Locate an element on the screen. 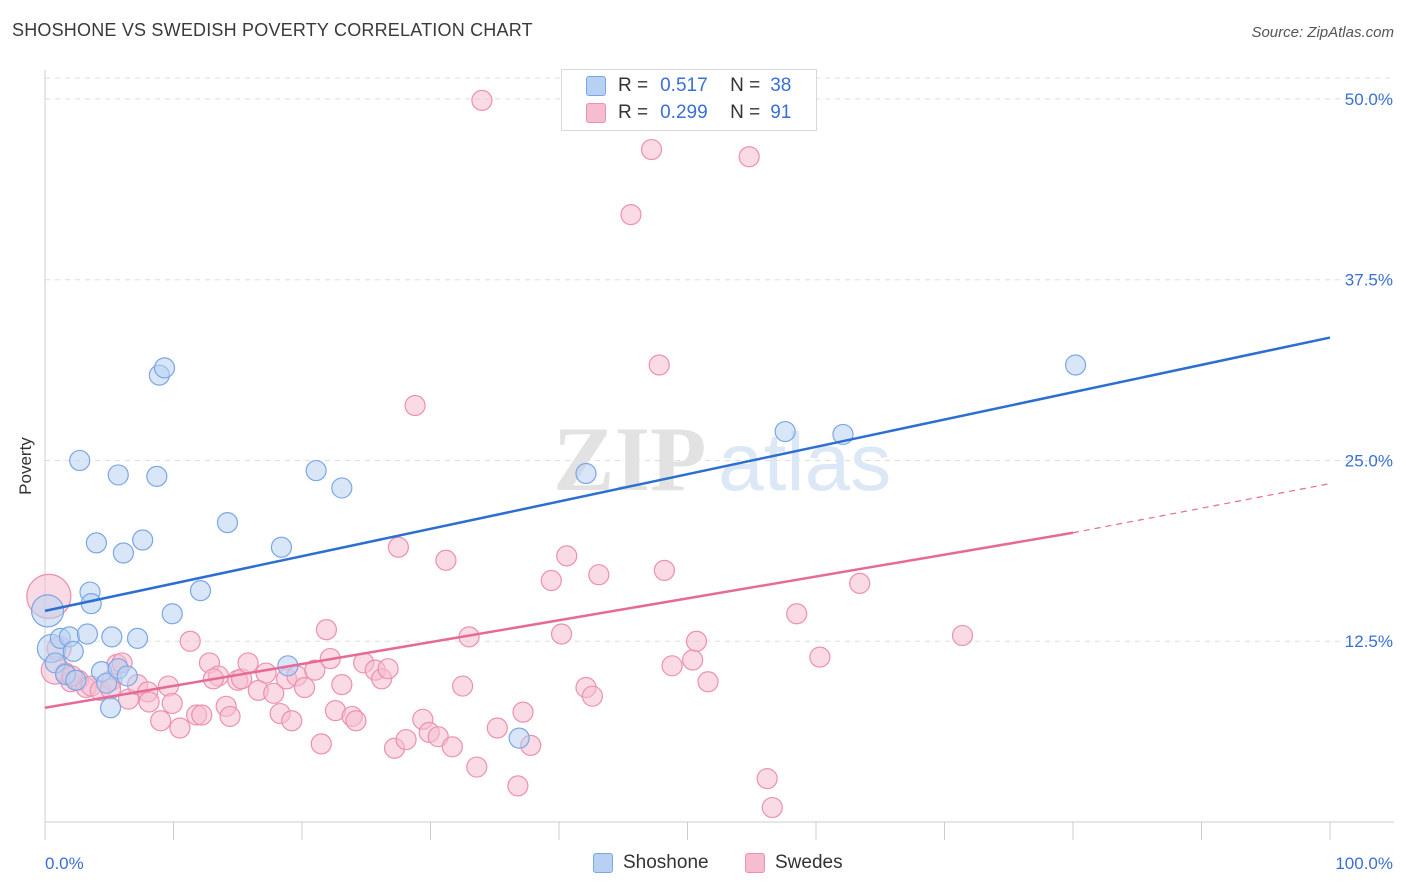 Image resolution: width=1406 pixels, height=892 pixels. watermark: ZIP atlas is located at coordinates (722, 459).